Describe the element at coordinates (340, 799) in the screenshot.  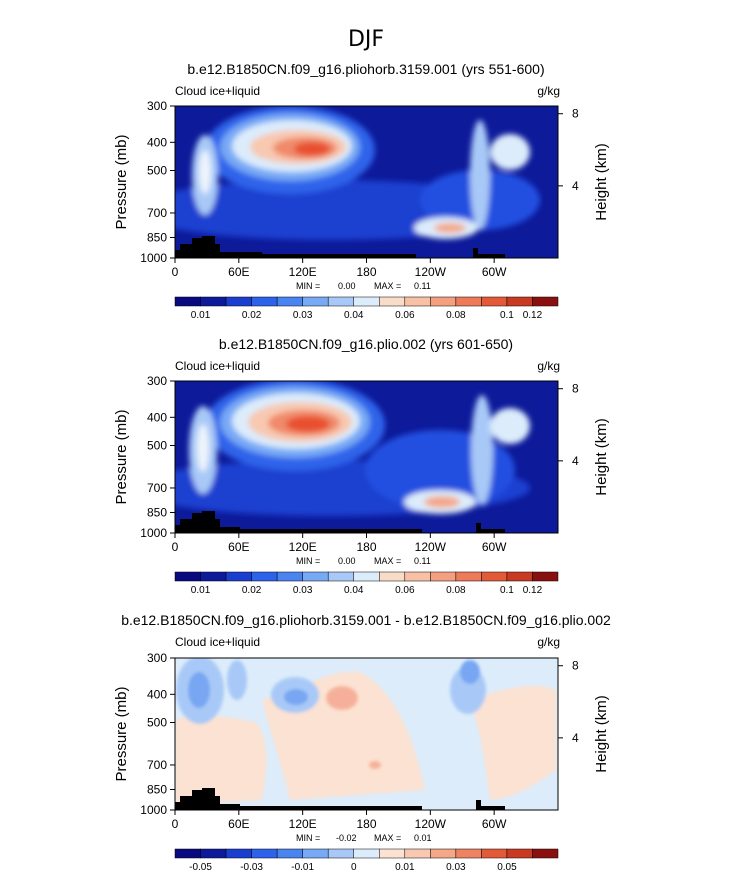
I see `panel-3-terrain` at that location.